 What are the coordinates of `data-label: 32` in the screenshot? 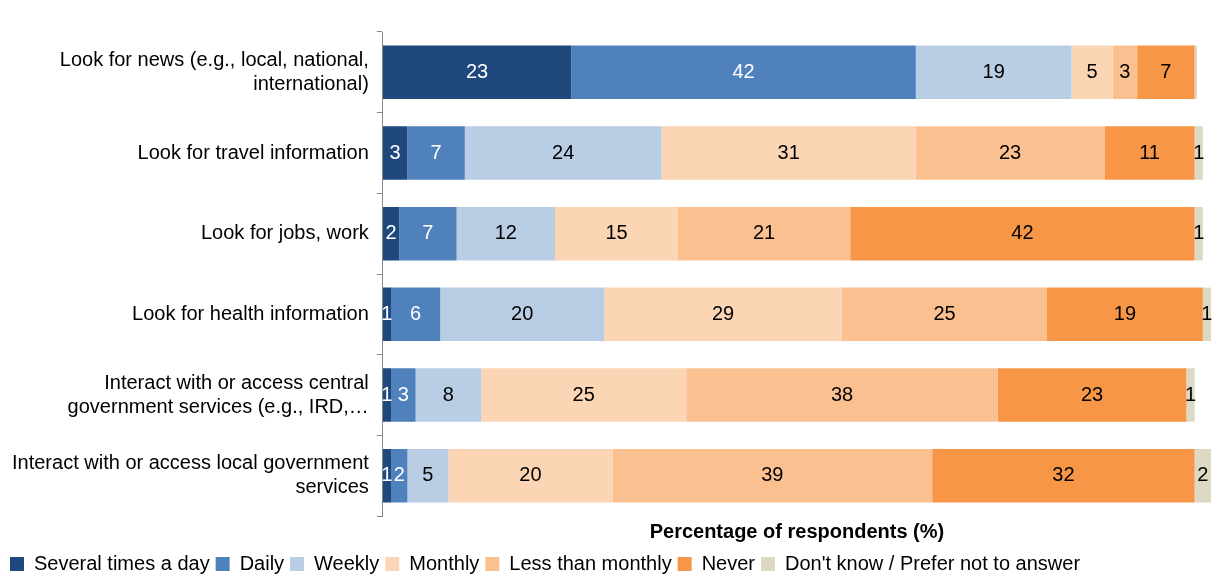 It's located at (1063, 474).